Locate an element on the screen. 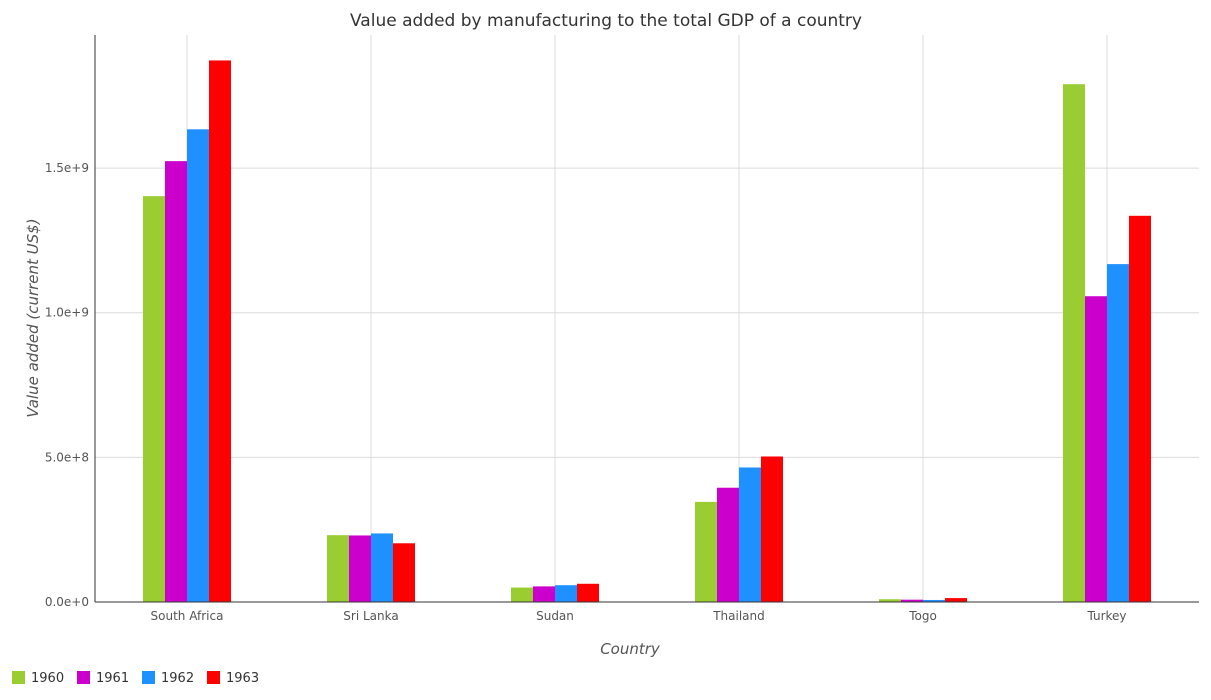 This screenshot has height=700, width=1211. bar-1961-sudan is located at coordinates (544, 594).